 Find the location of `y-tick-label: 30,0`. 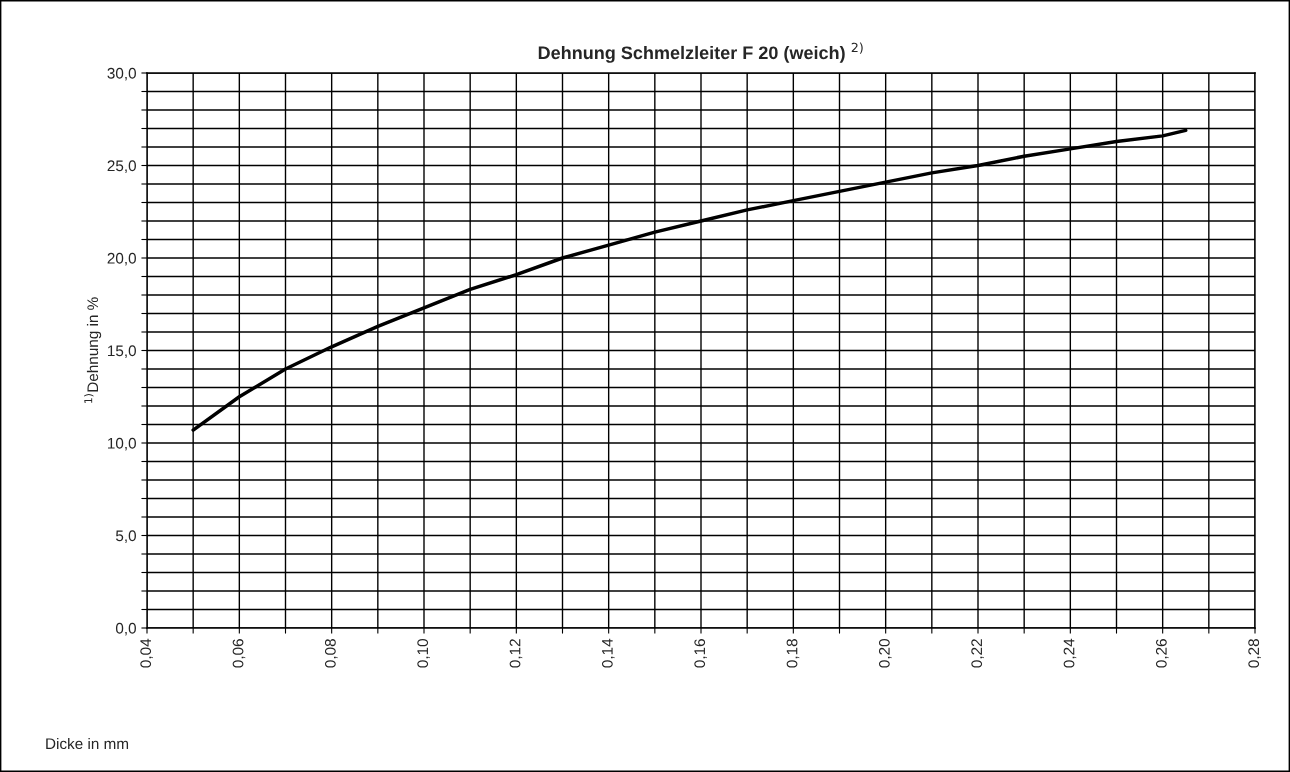

y-tick-label: 30,0 is located at coordinates (121, 74).